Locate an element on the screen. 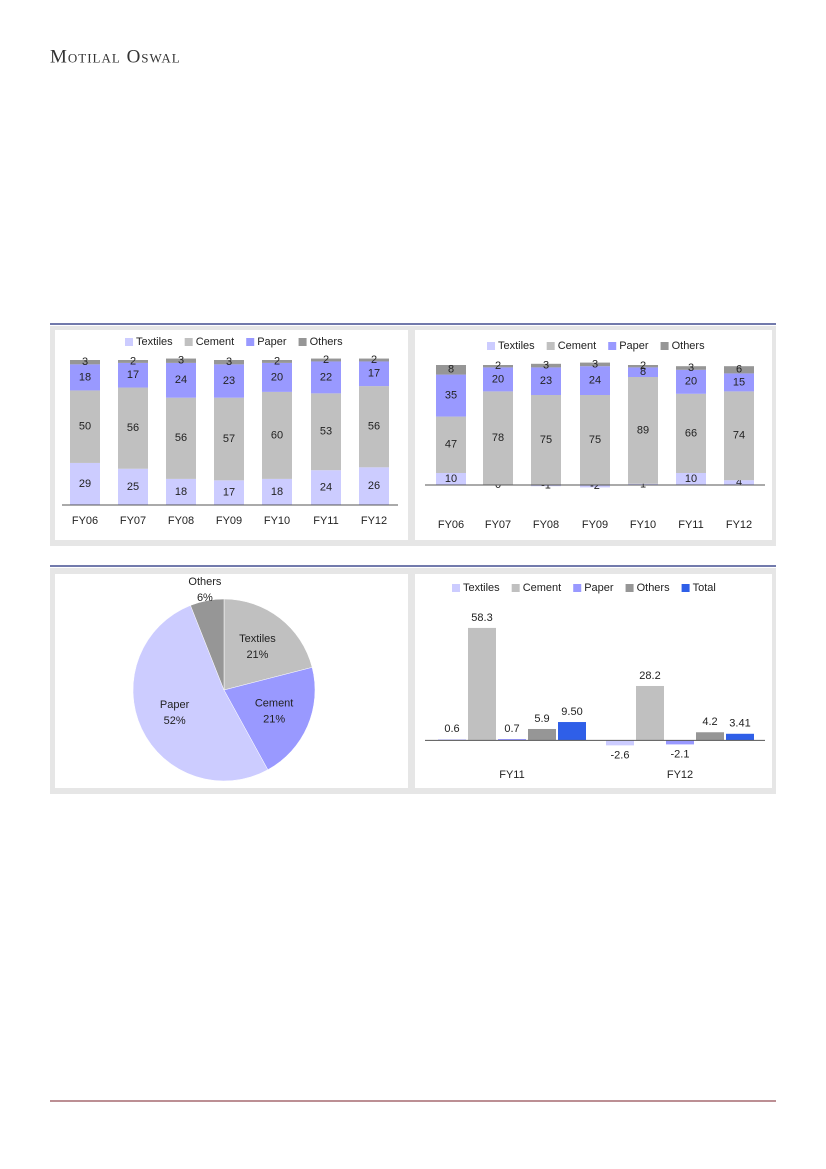 This screenshot has width=826, height=1169. data-label: 53 is located at coordinates (326, 432).